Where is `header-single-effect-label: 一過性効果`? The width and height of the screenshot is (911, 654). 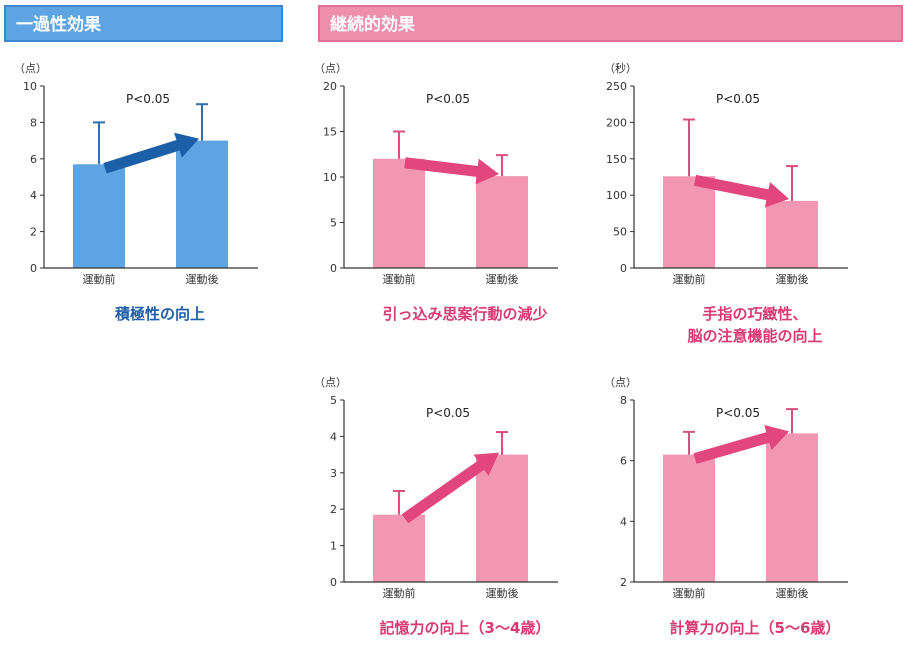 header-single-effect-label: 一過性効果 is located at coordinates (58, 25).